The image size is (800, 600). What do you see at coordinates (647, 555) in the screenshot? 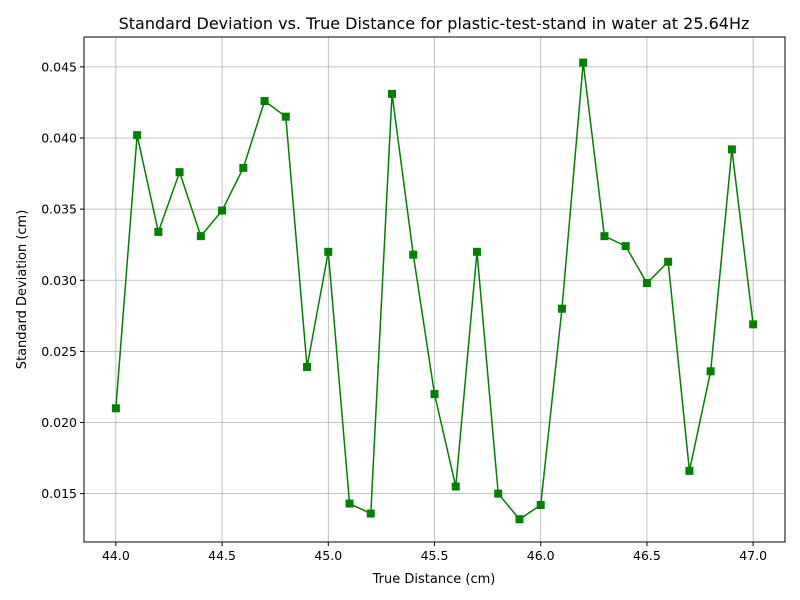
I see `x-tick-label: 46.5` at bounding box center [647, 555].